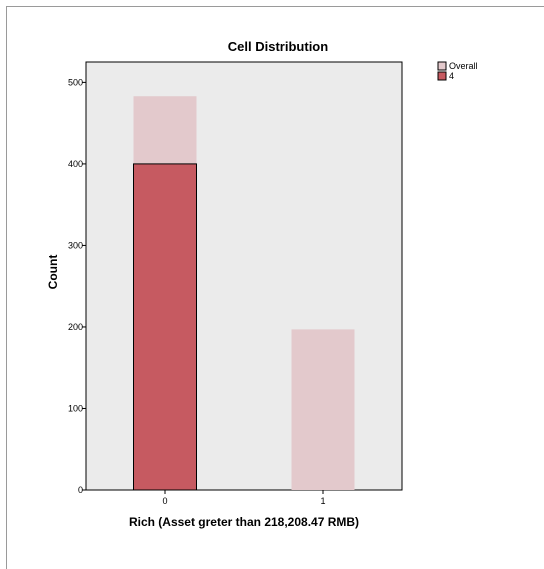 The image size is (544, 569). I want to click on x-tick-label-0: 0, so click(164, 501).